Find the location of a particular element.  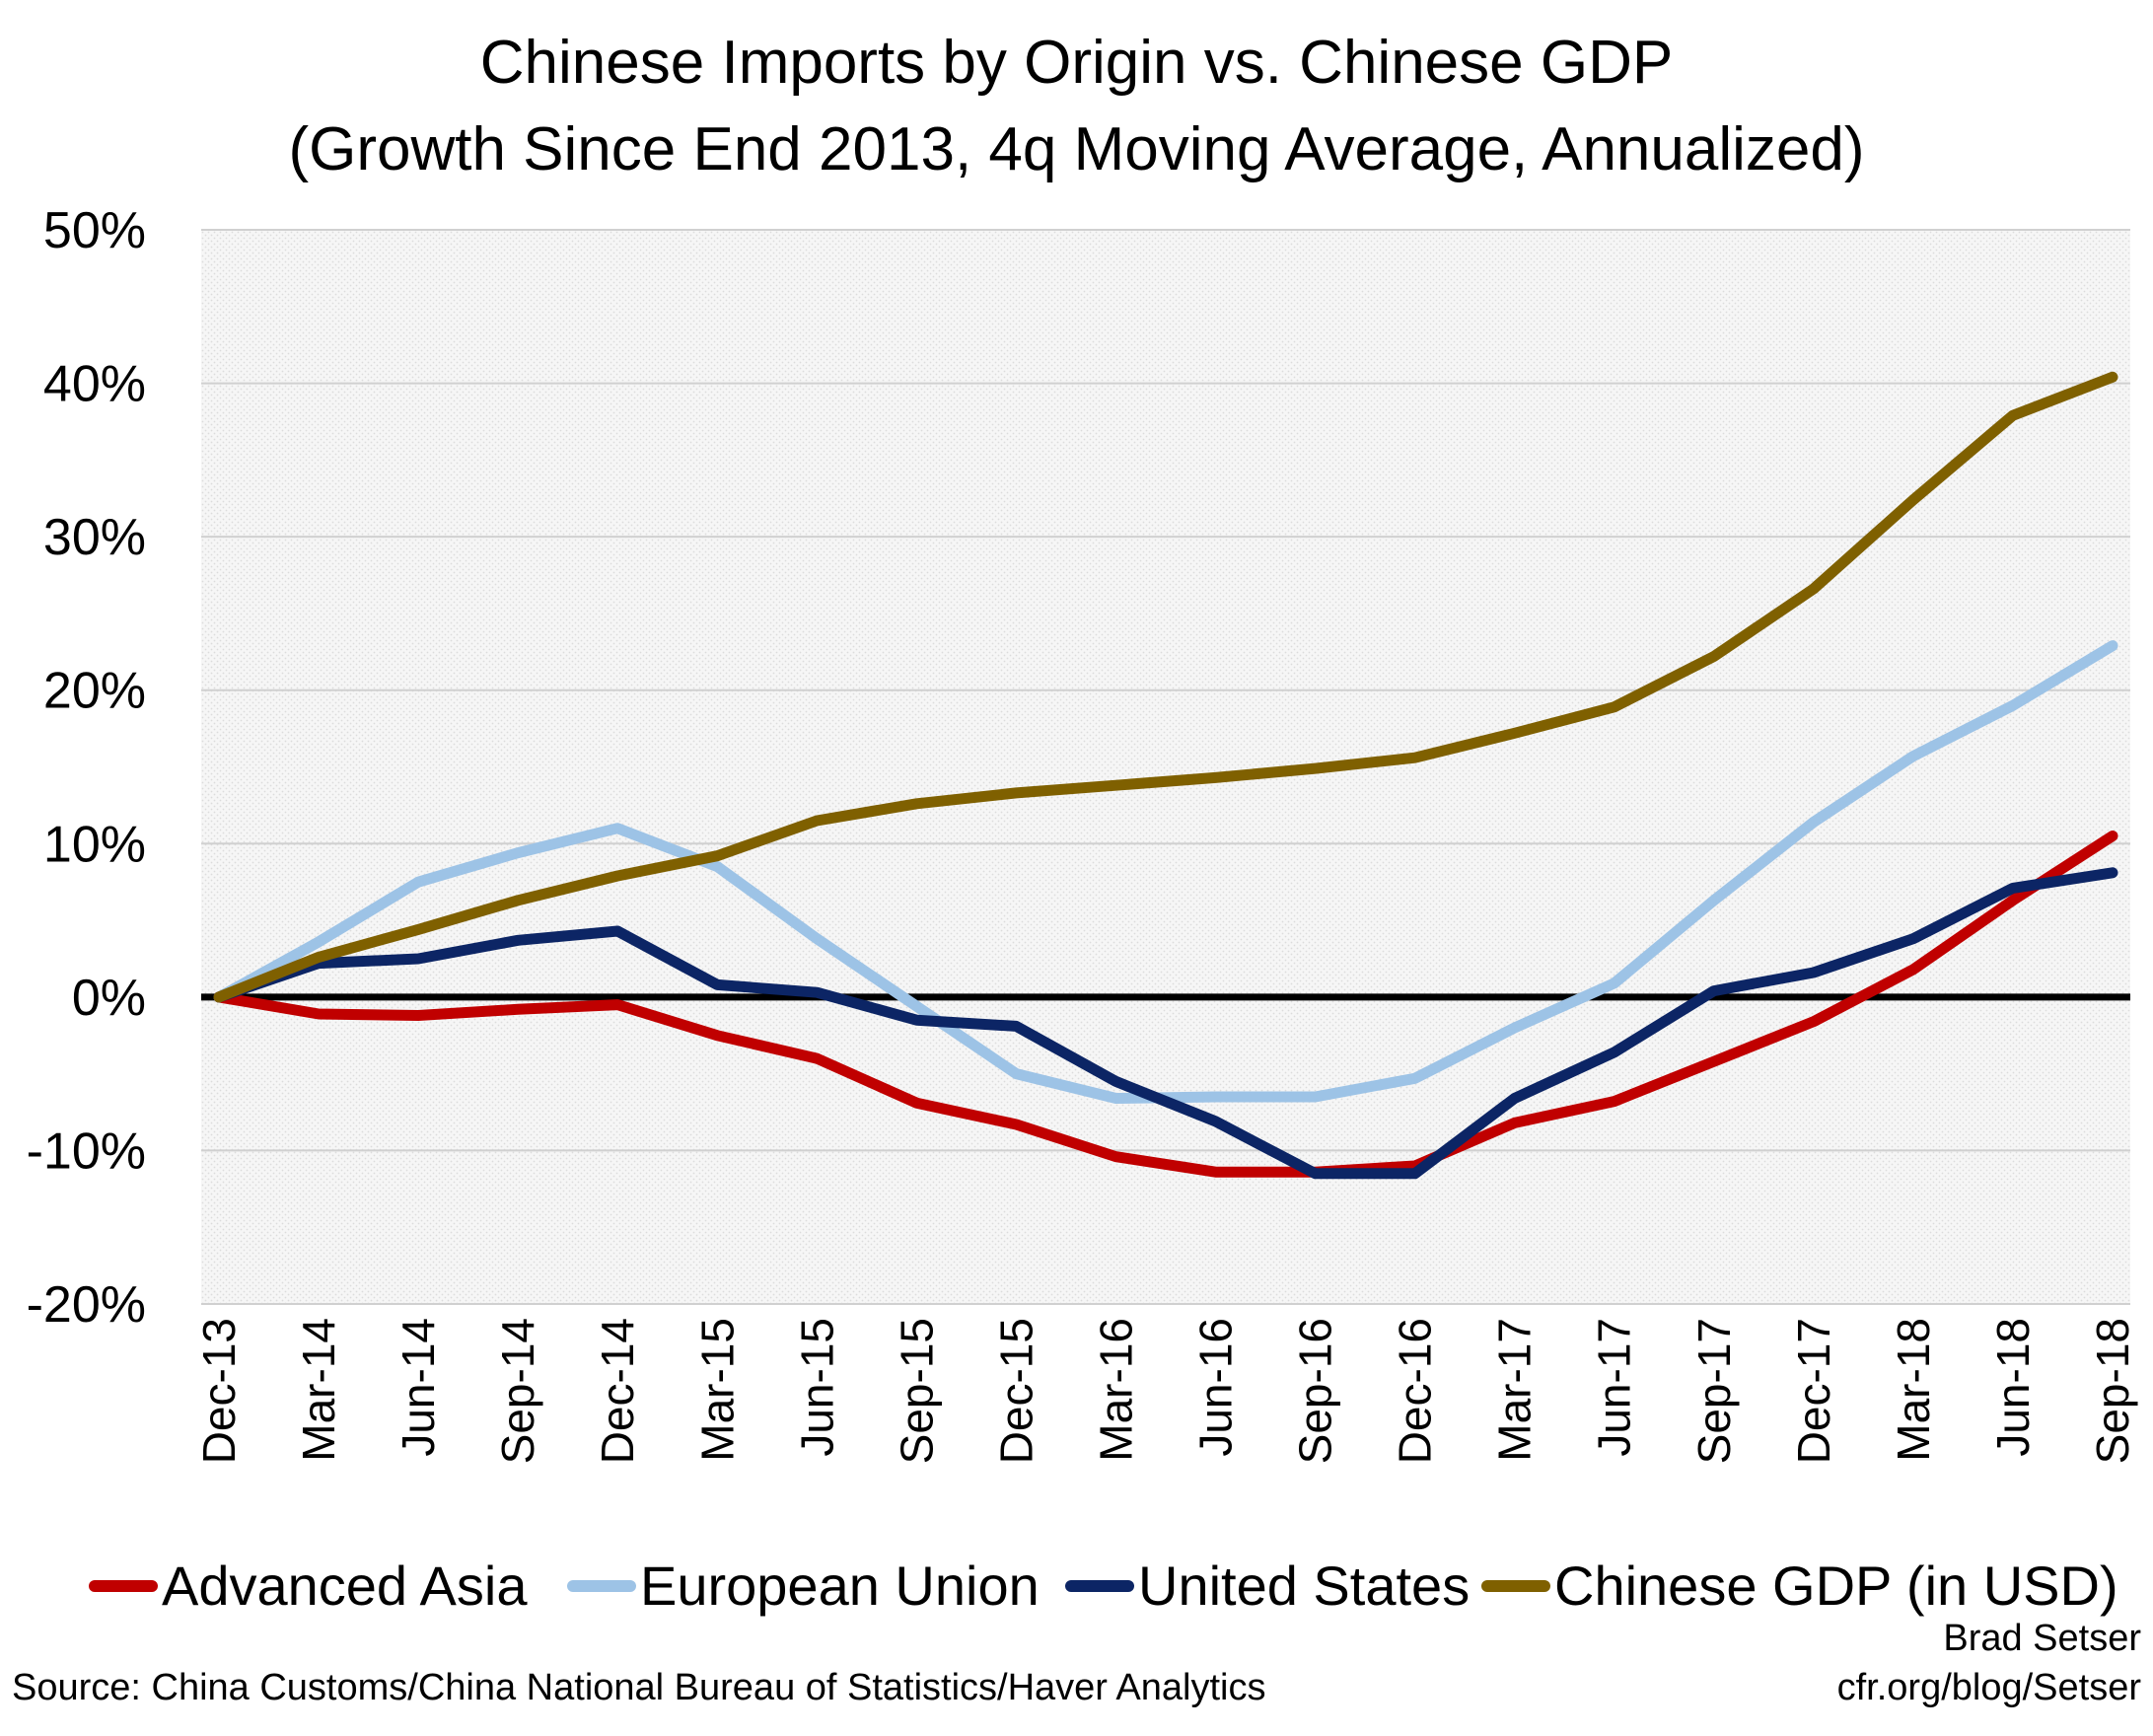

x-tick-label: Mar-17 is located at coordinates (1515, 1390).